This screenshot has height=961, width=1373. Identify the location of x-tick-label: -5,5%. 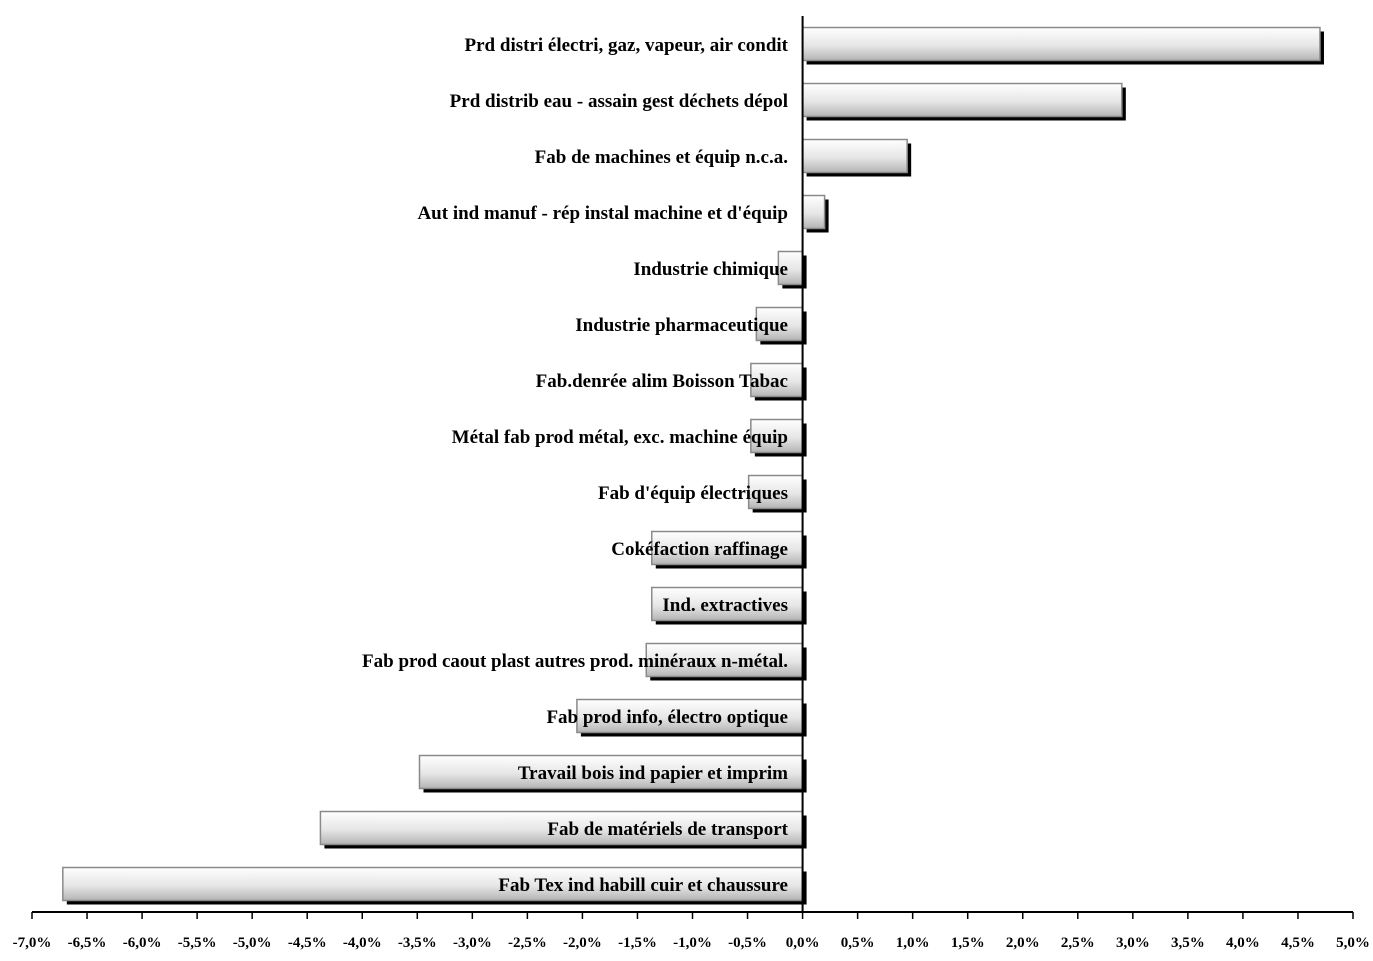
(197, 943).